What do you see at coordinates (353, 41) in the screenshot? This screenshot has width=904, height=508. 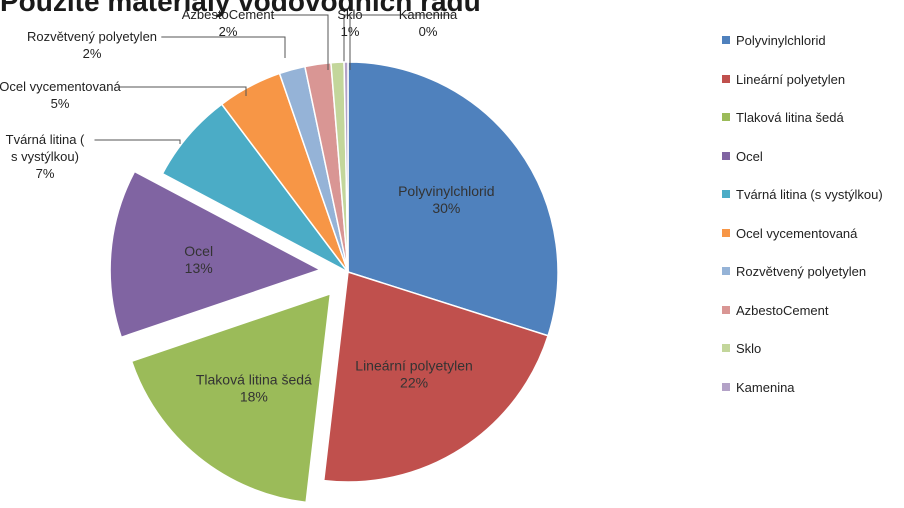 I see `leader-line-sklo` at bounding box center [353, 41].